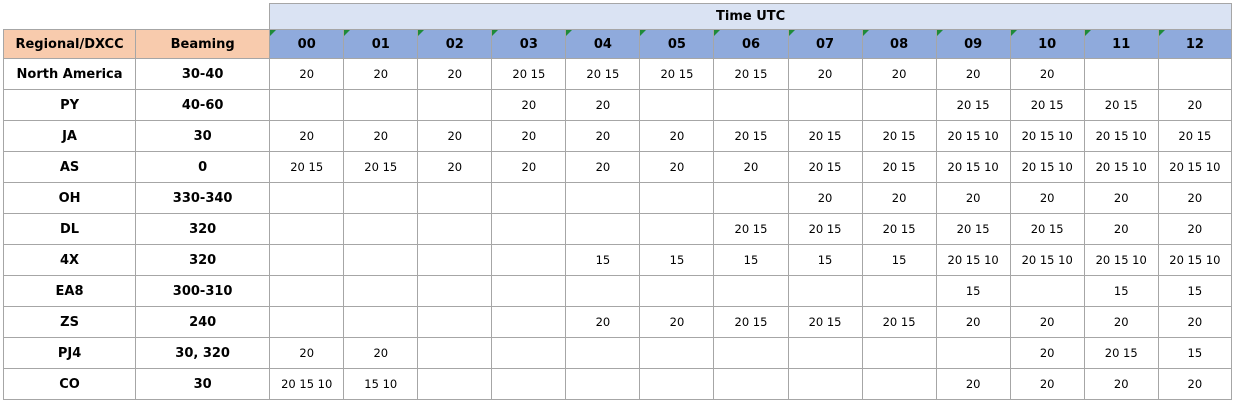 This screenshot has width=1236, height=403. What do you see at coordinates (203, 198) in the screenshot?
I see `beaming-cell: 330-340` at bounding box center [203, 198].